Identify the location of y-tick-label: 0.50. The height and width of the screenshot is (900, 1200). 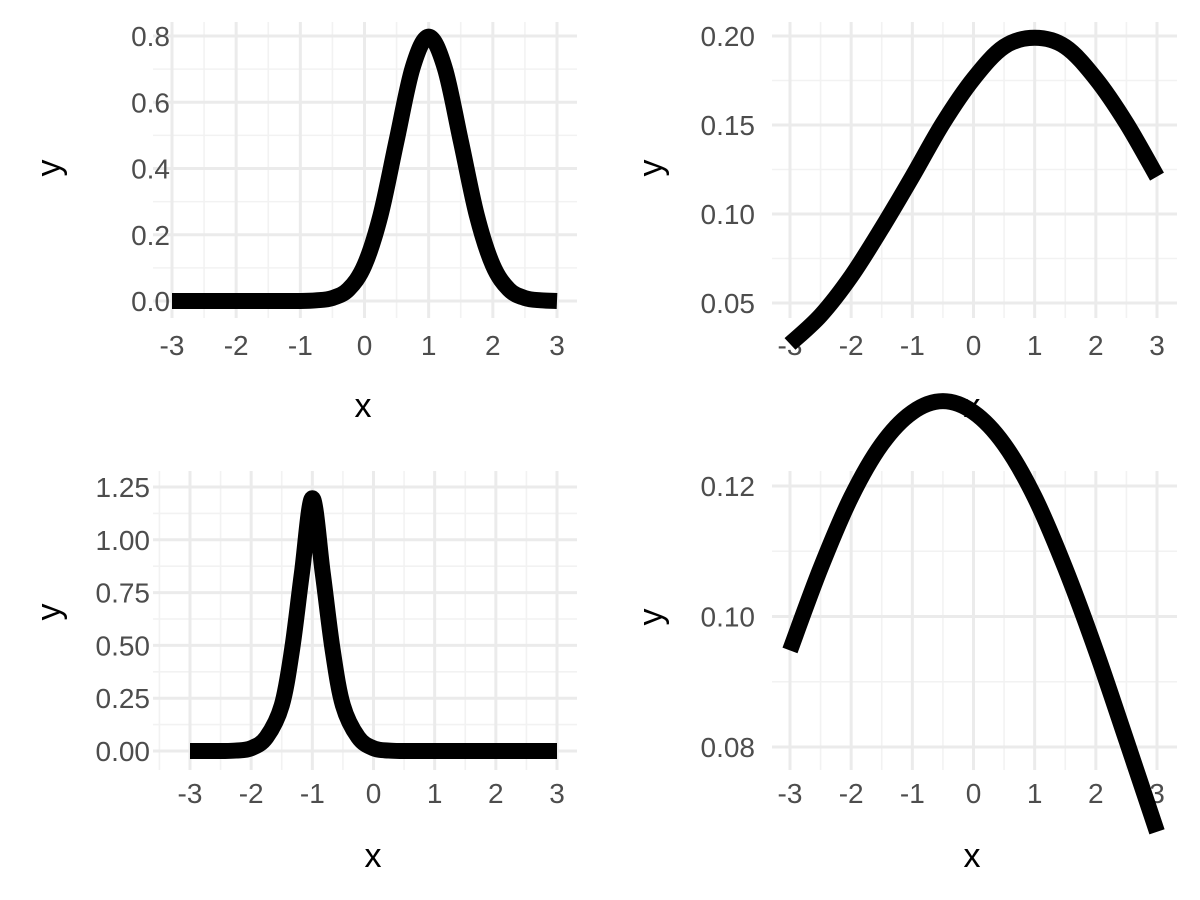
(123, 645).